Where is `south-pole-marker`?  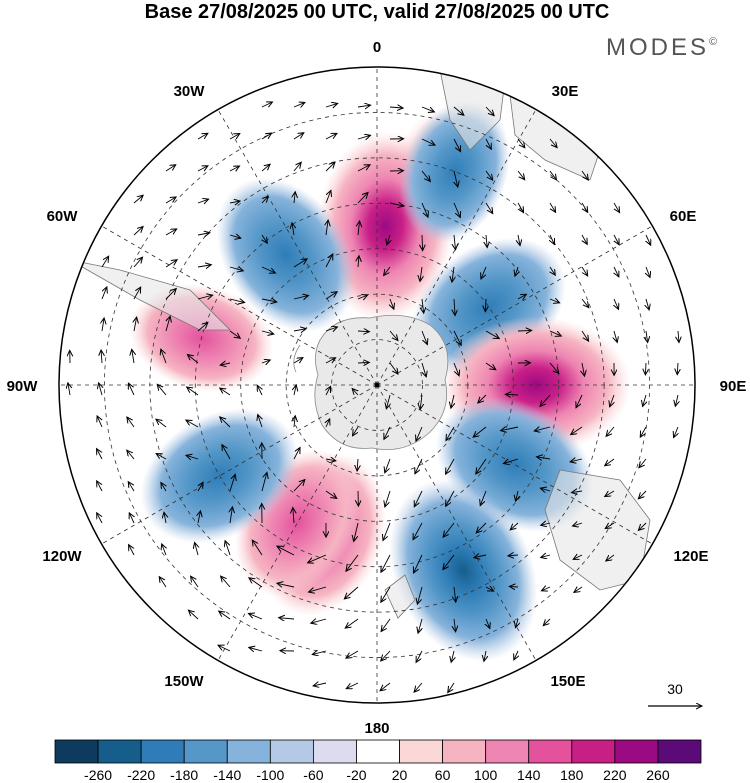
south-pole-marker is located at coordinates (377, 385).